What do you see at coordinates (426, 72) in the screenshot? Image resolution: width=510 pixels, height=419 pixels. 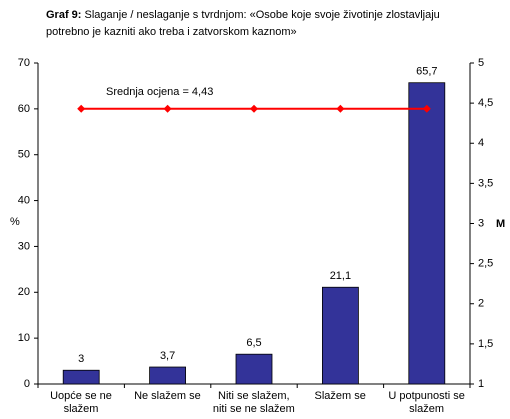 I see `value-label: 65,7` at bounding box center [426, 72].